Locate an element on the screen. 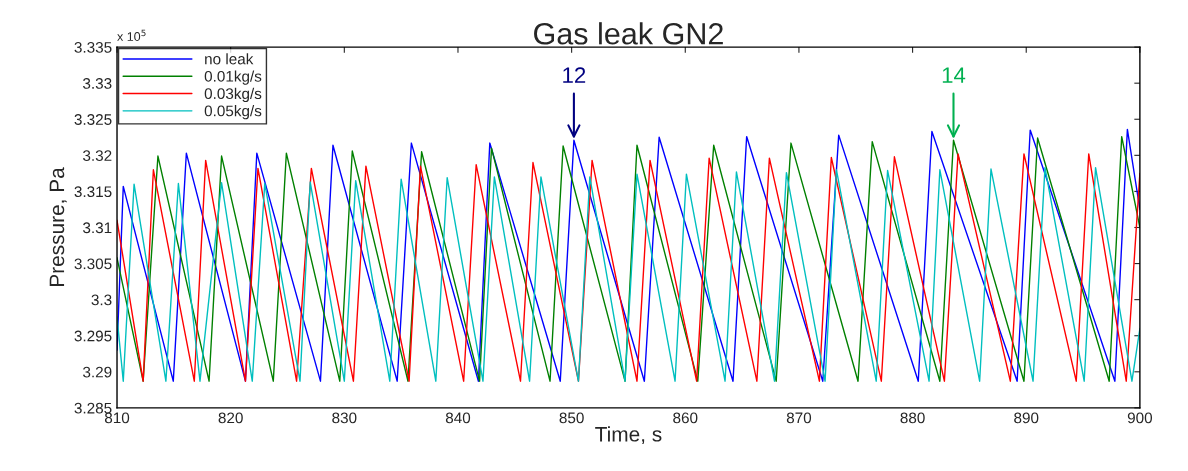  legend-label: no leak is located at coordinates (229, 59).